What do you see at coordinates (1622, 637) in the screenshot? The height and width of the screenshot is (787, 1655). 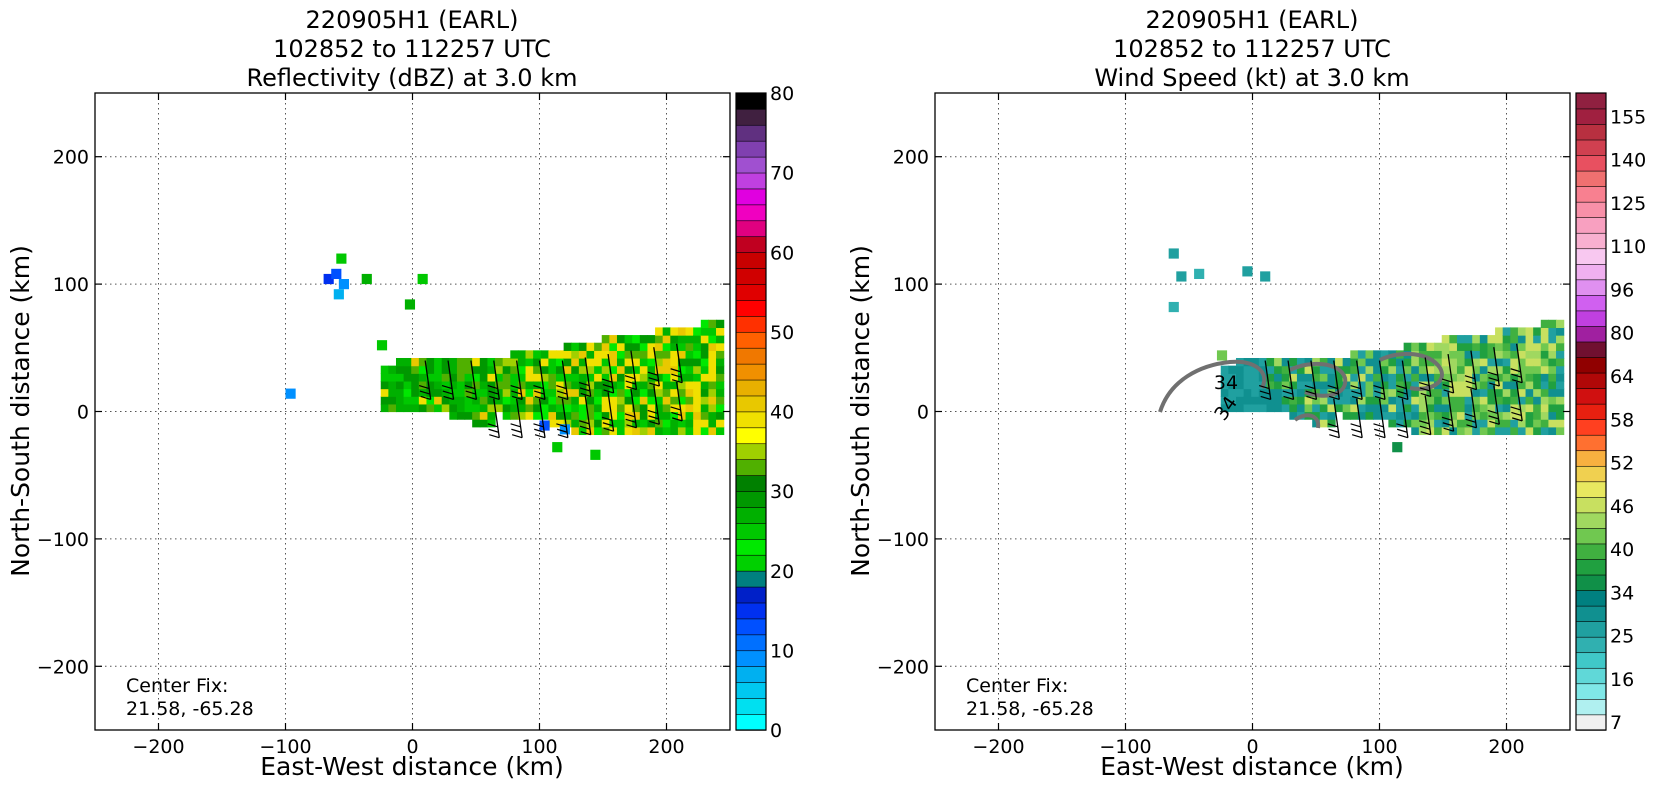 I see `colorbar-tick-label: 25` at bounding box center [1622, 637].